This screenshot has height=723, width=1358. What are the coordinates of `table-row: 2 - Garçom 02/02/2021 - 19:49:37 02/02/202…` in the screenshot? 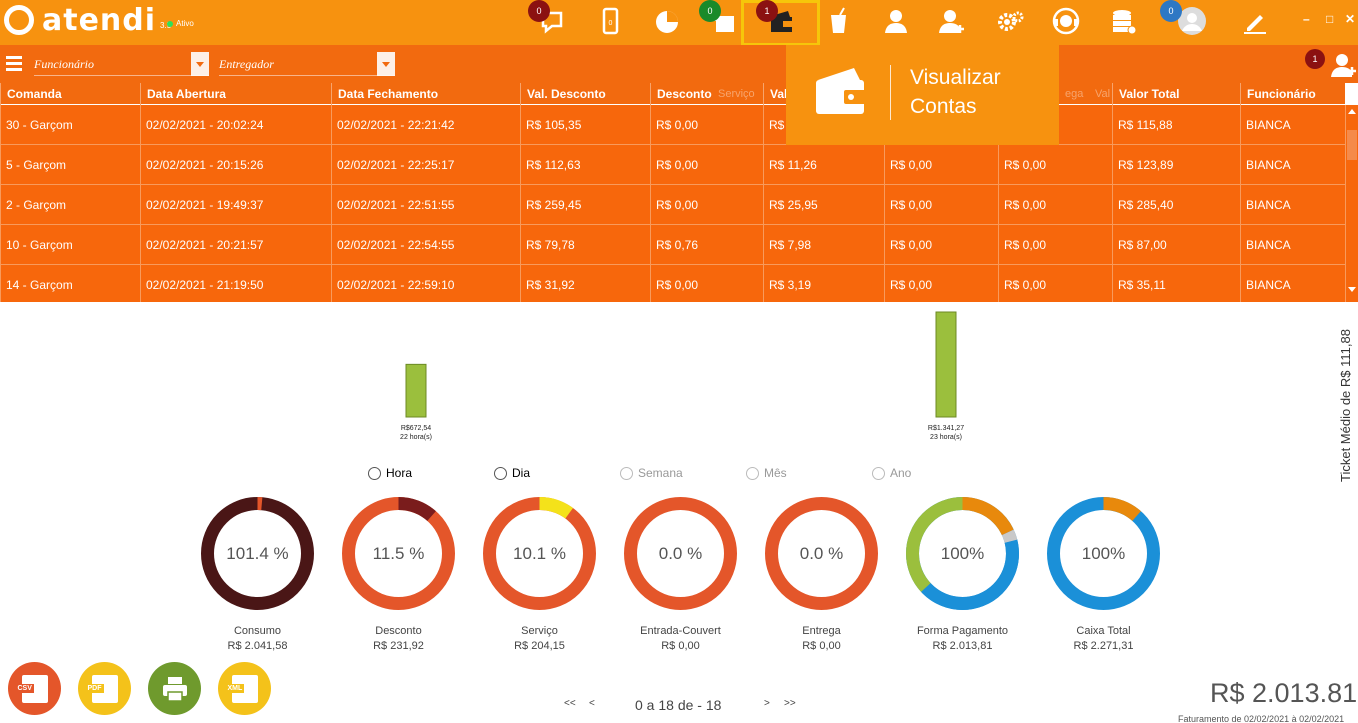 It's located at (672, 205).